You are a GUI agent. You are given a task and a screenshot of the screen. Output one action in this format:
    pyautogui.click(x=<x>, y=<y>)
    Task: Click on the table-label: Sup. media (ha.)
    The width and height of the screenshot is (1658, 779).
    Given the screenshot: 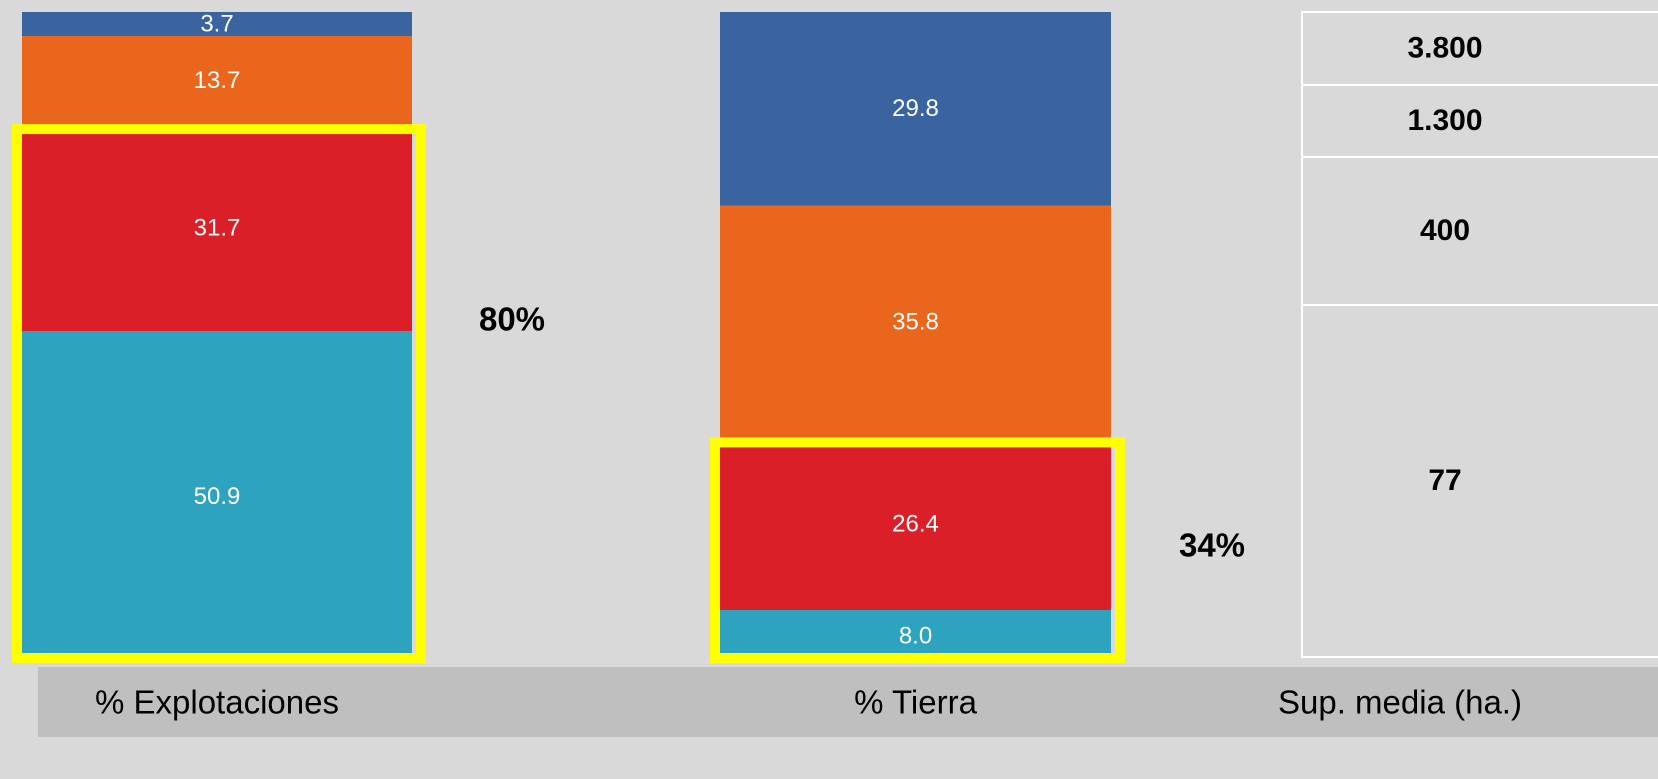 What is the action you would take?
    pyautogui.click(x=1400, y=702)
    